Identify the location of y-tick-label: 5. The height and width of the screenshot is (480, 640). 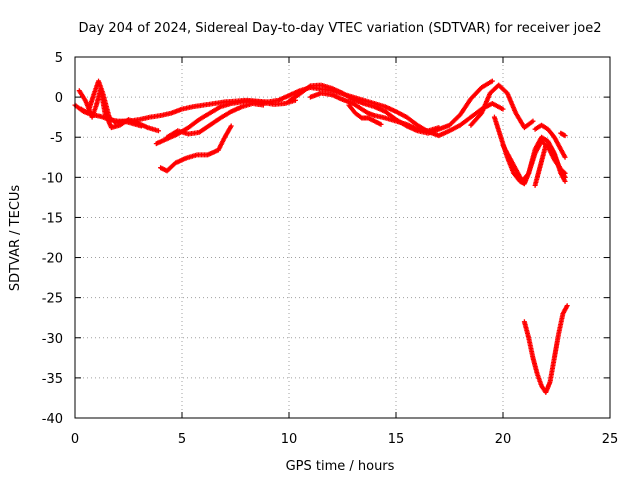
(59, 58).